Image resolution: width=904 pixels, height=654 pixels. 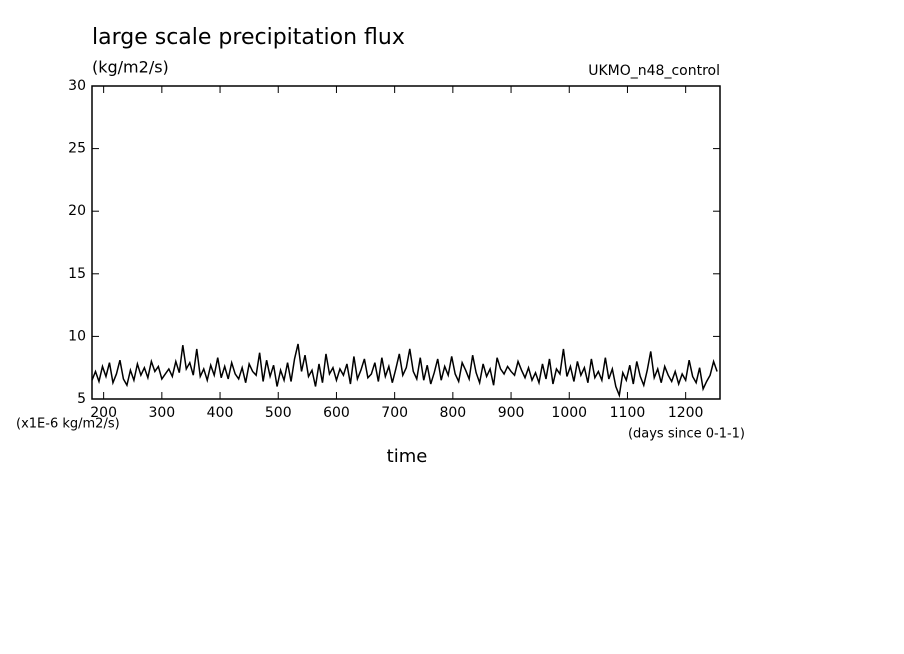 I want to click on x-tick-label: 700, so click(x=394, y=413).